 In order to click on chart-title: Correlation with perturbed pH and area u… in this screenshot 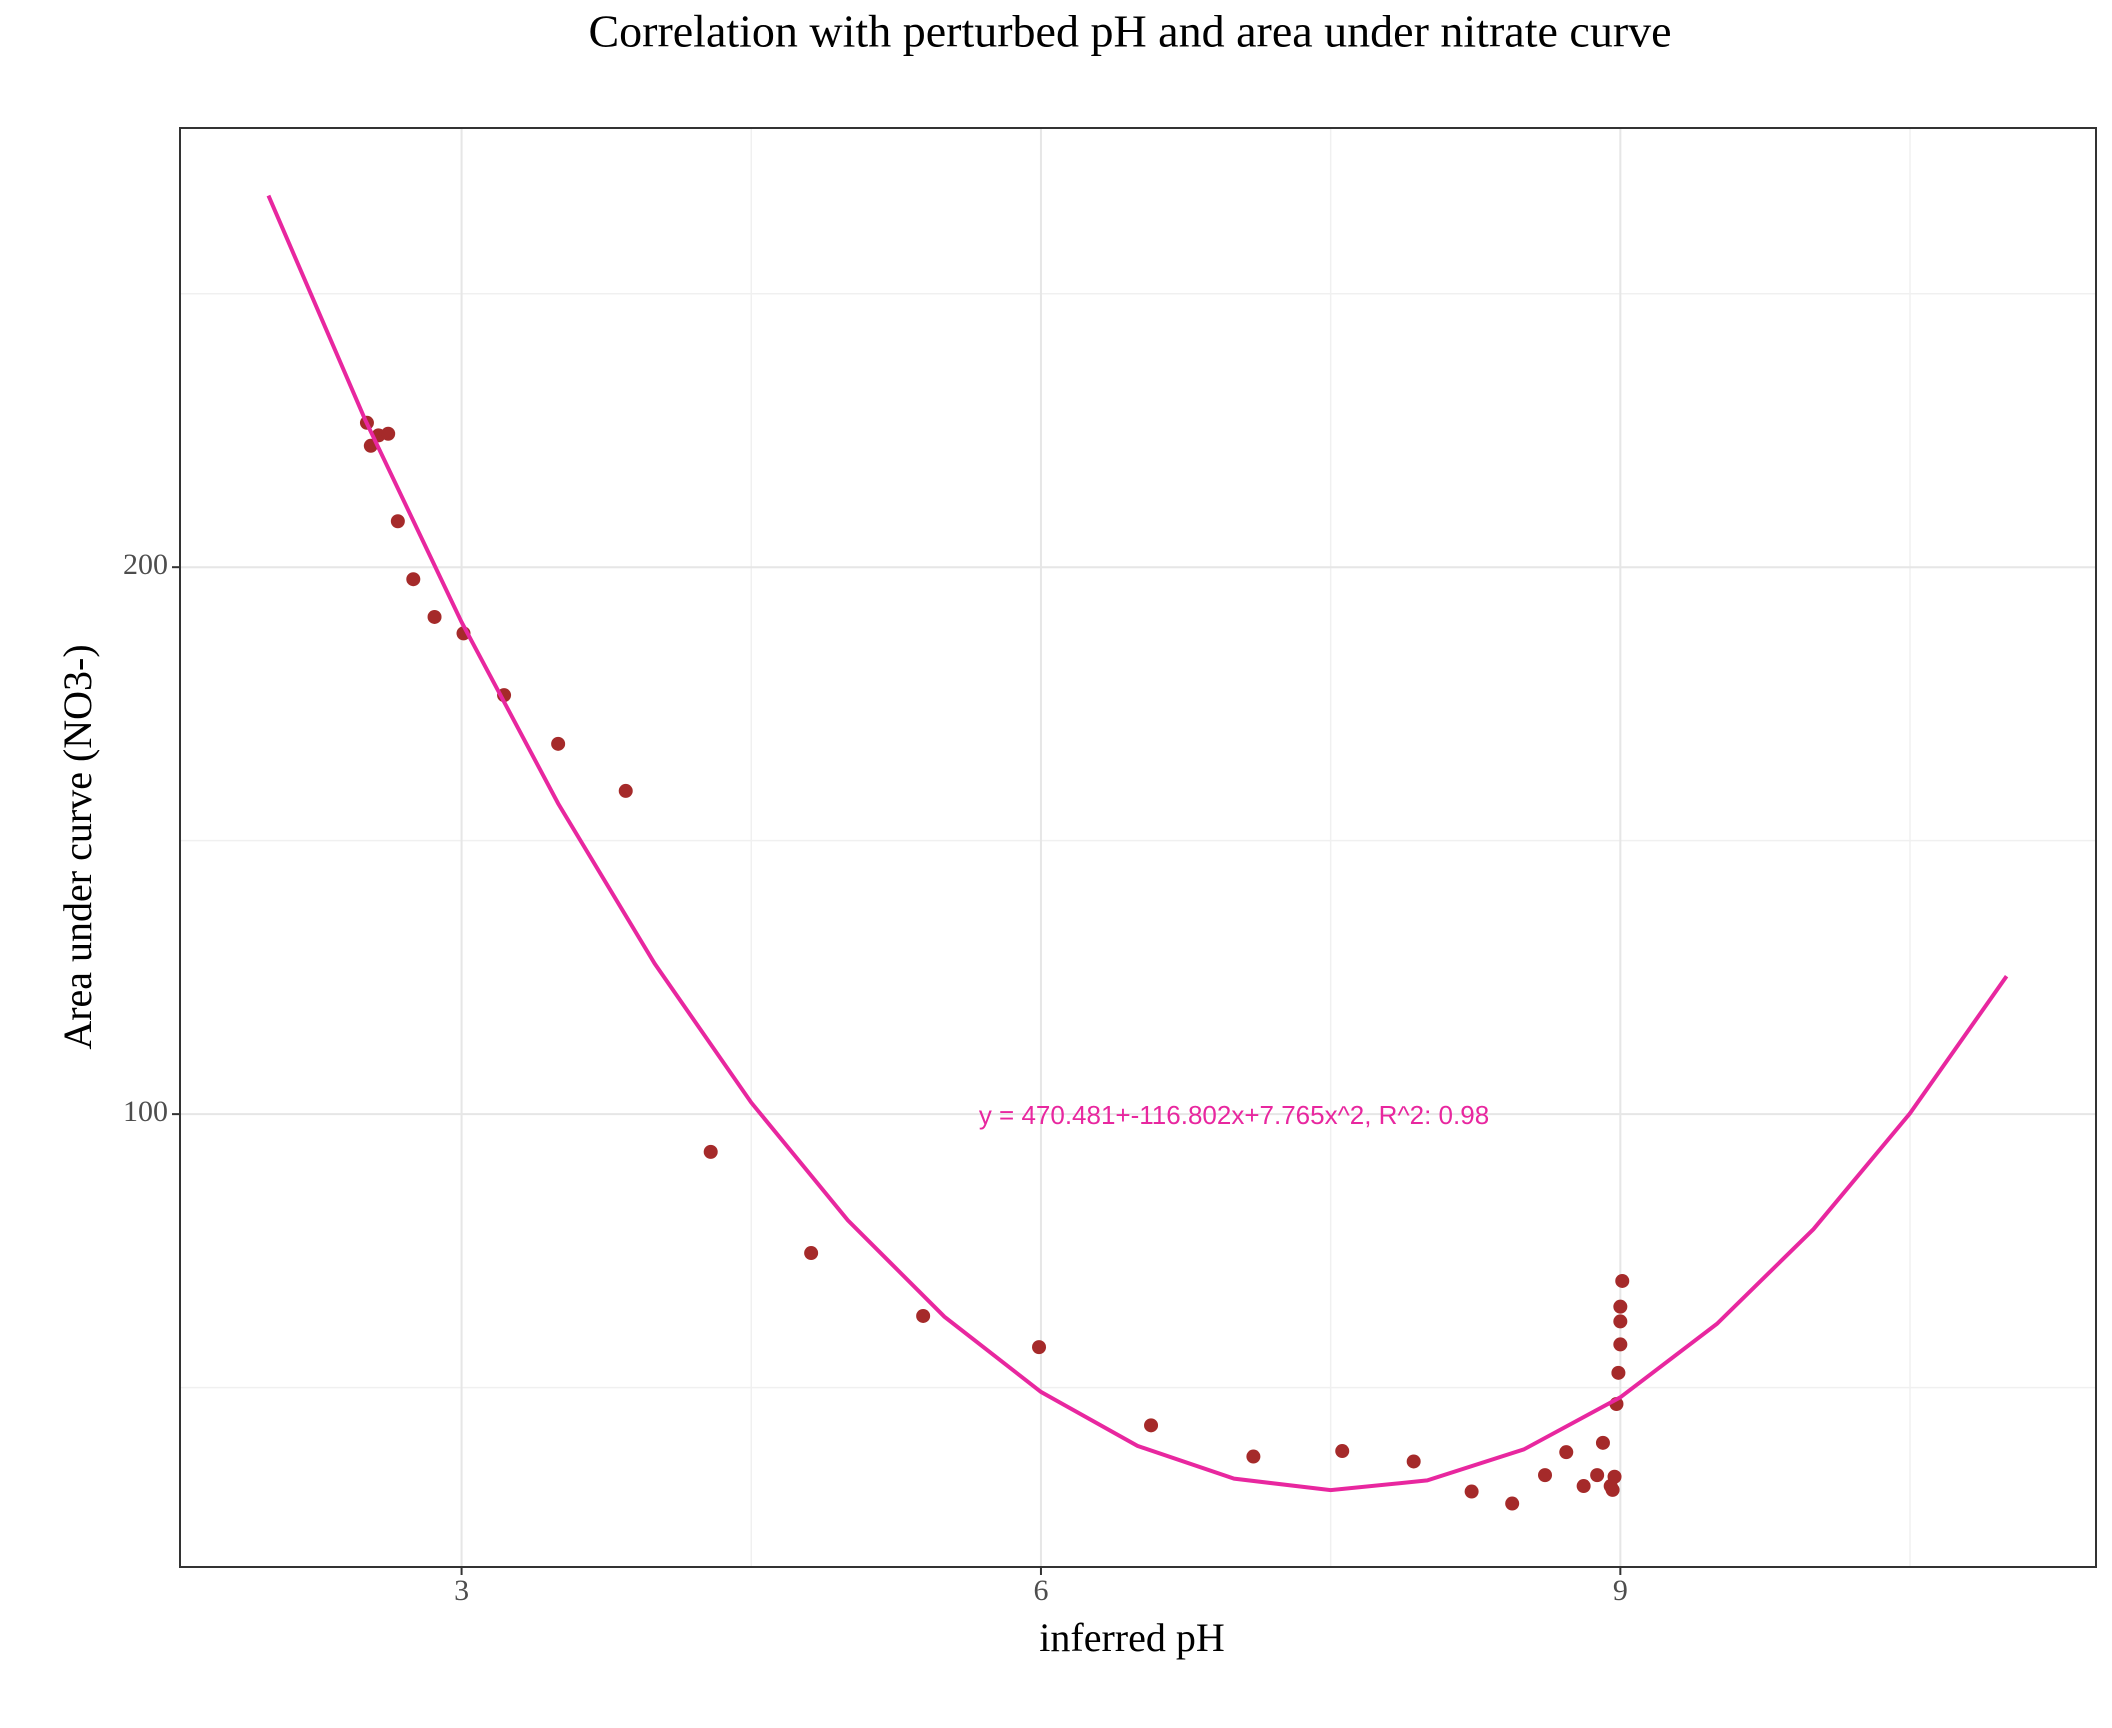, I will do `click(1129, 31)`.